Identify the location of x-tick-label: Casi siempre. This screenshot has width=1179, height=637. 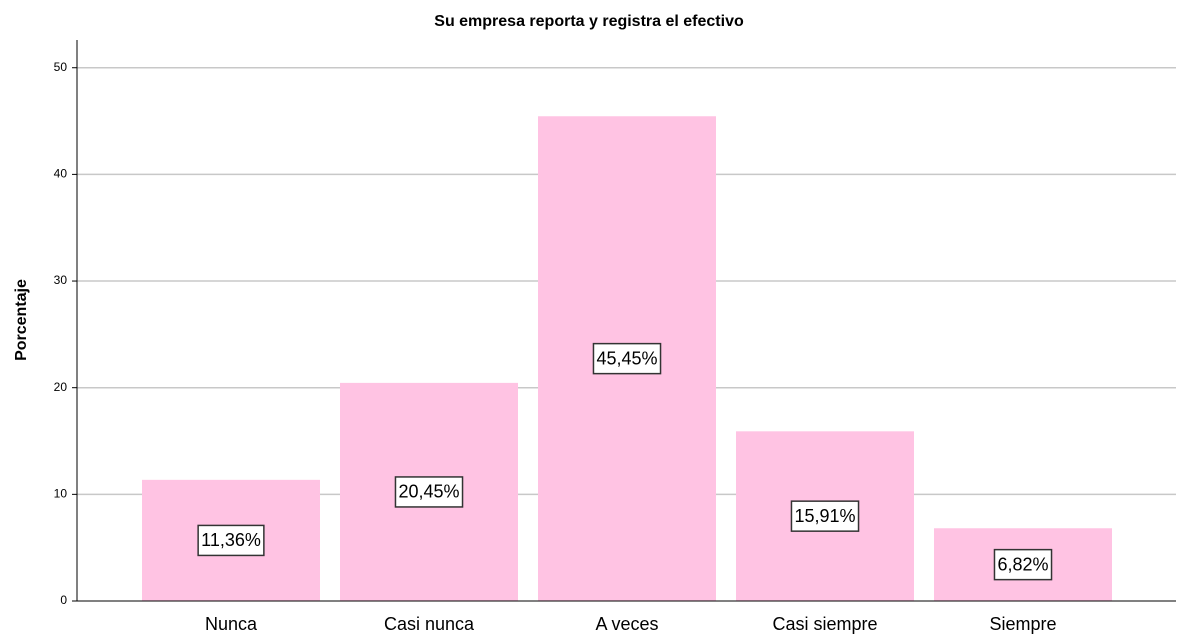
(824, 624).